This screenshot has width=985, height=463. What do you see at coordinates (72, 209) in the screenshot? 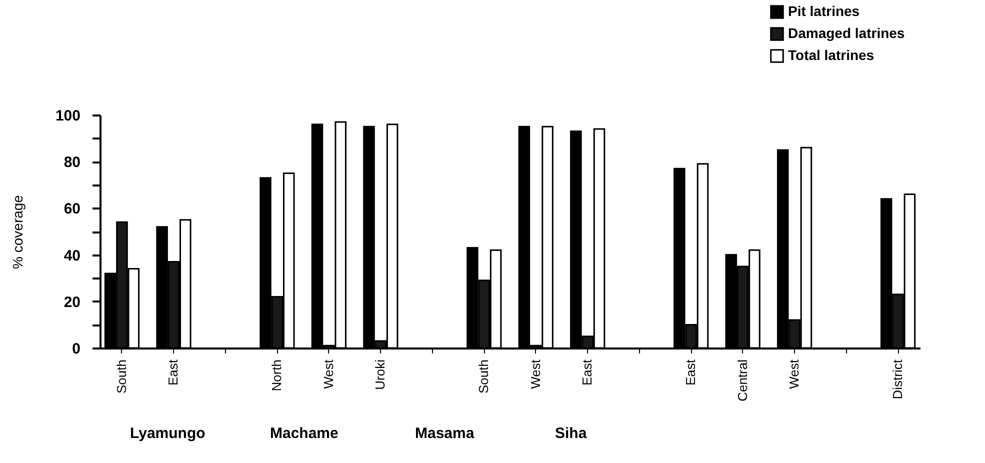
I see `y-tick-label: 60` at bounding box center [72, 209].